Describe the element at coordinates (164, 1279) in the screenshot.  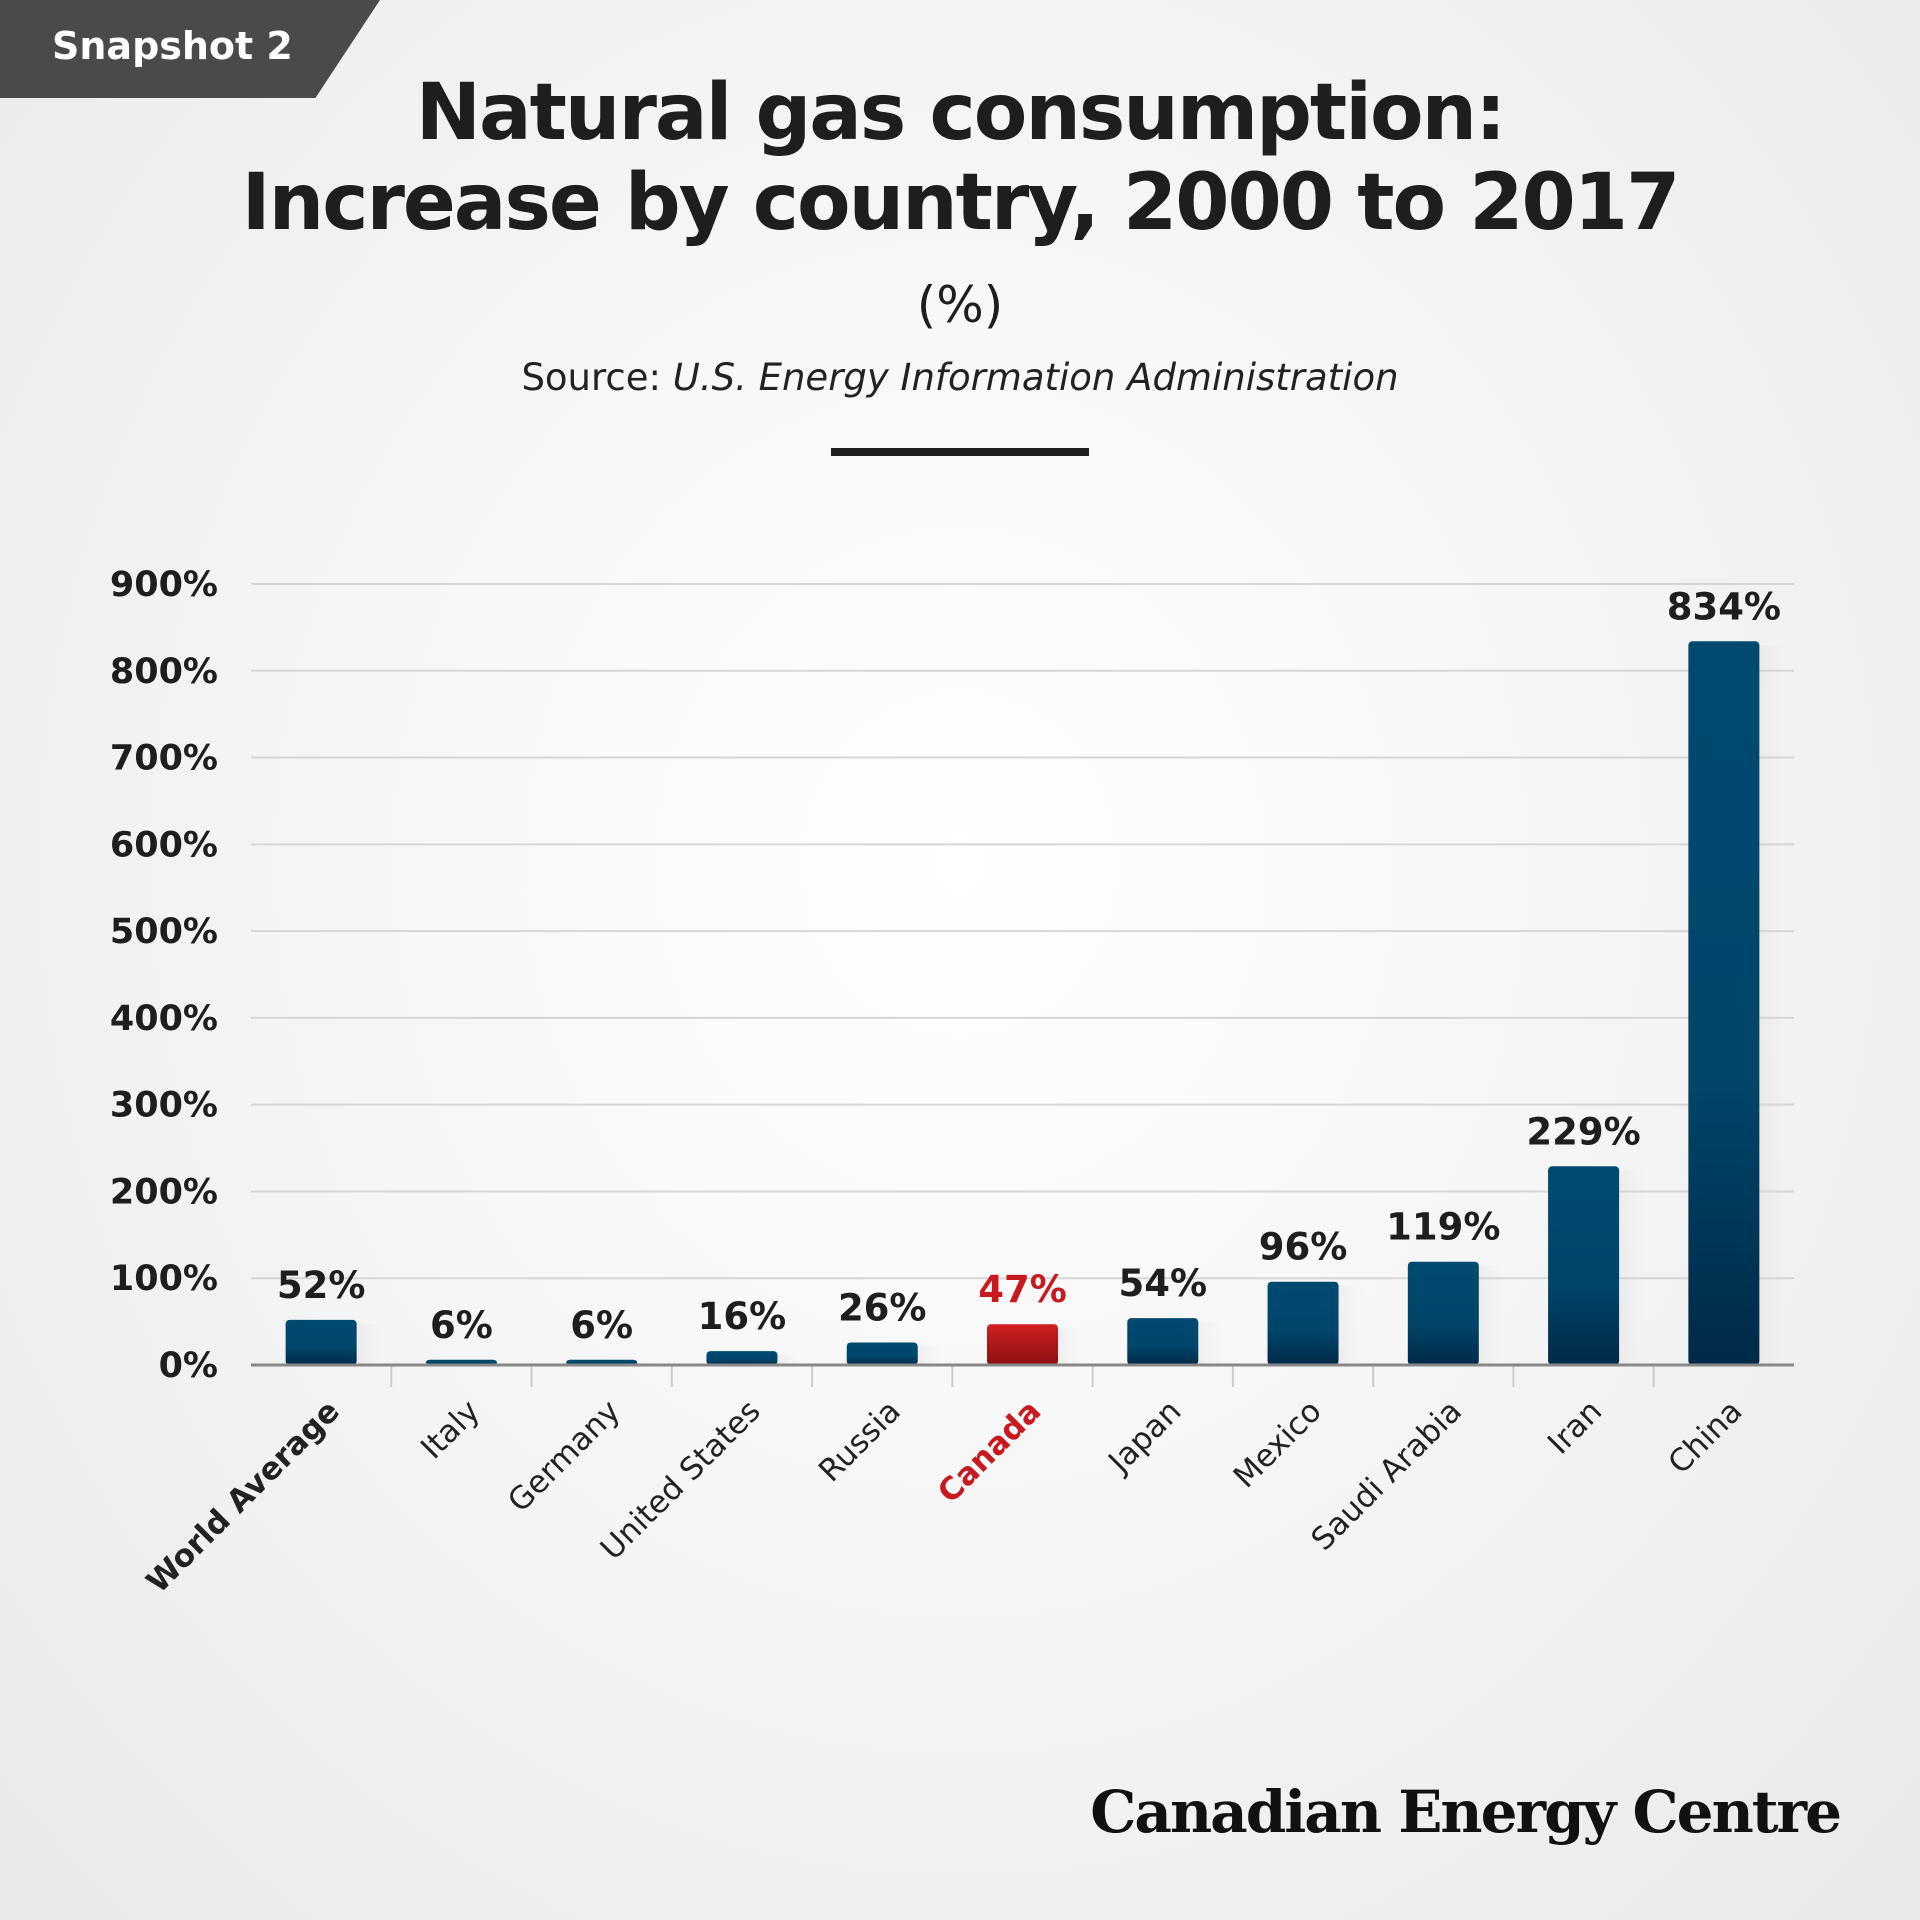
I see `y-tick-label: 100%` at that location.